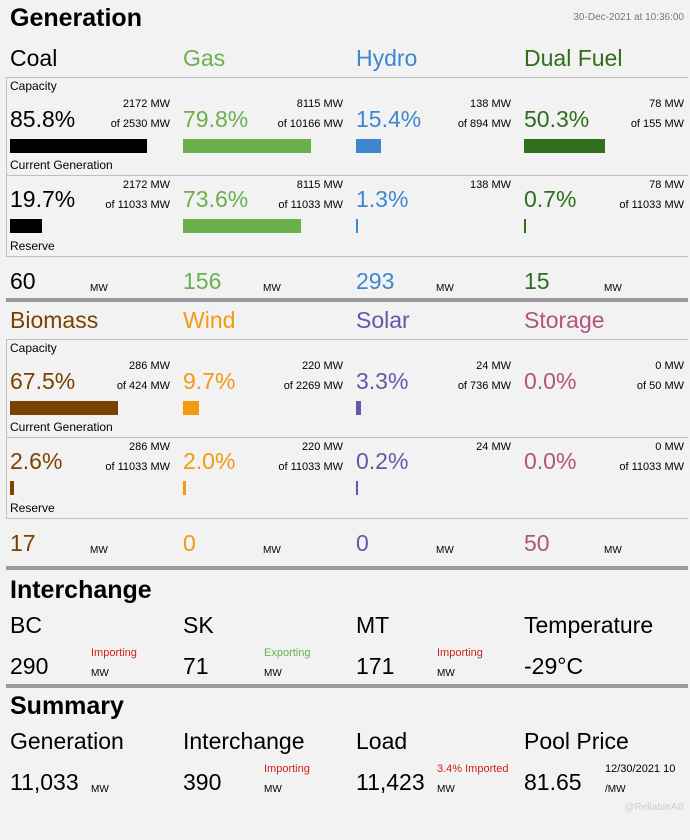  I want to click on fuel-name-coal: Coal, so click(34, 58).